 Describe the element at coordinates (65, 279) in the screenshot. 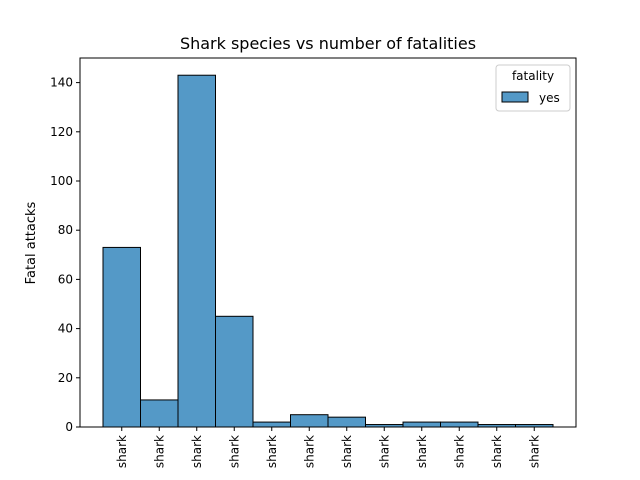

I see `y-tick-label-3: 60` at that location.